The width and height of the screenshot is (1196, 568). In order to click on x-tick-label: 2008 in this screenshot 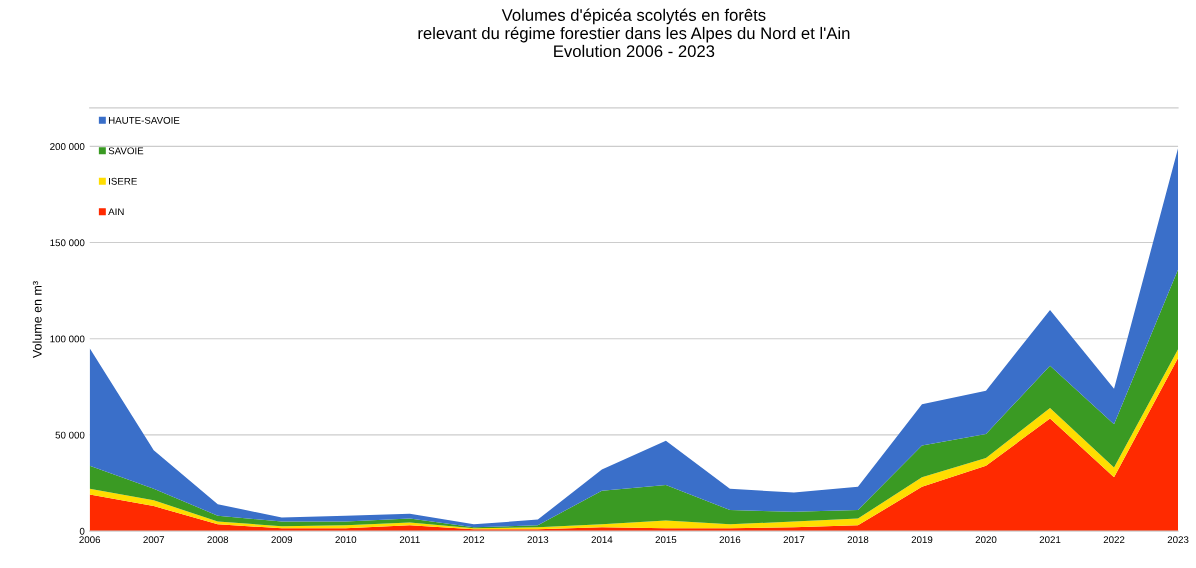, I will do `click(218, 540)`.